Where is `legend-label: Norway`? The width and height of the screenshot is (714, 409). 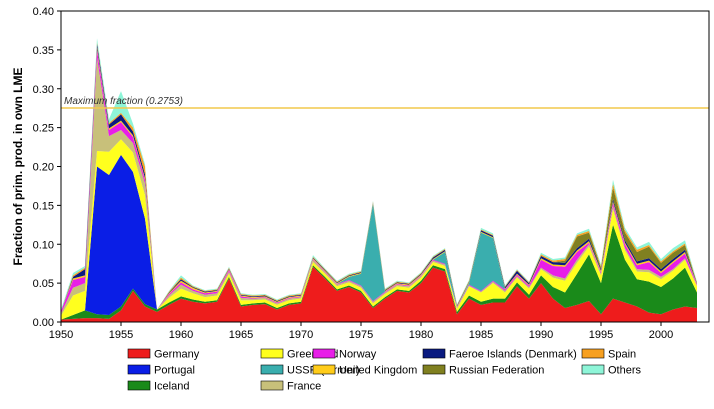 legend-label: Norway is located at coordinates (358, 355).